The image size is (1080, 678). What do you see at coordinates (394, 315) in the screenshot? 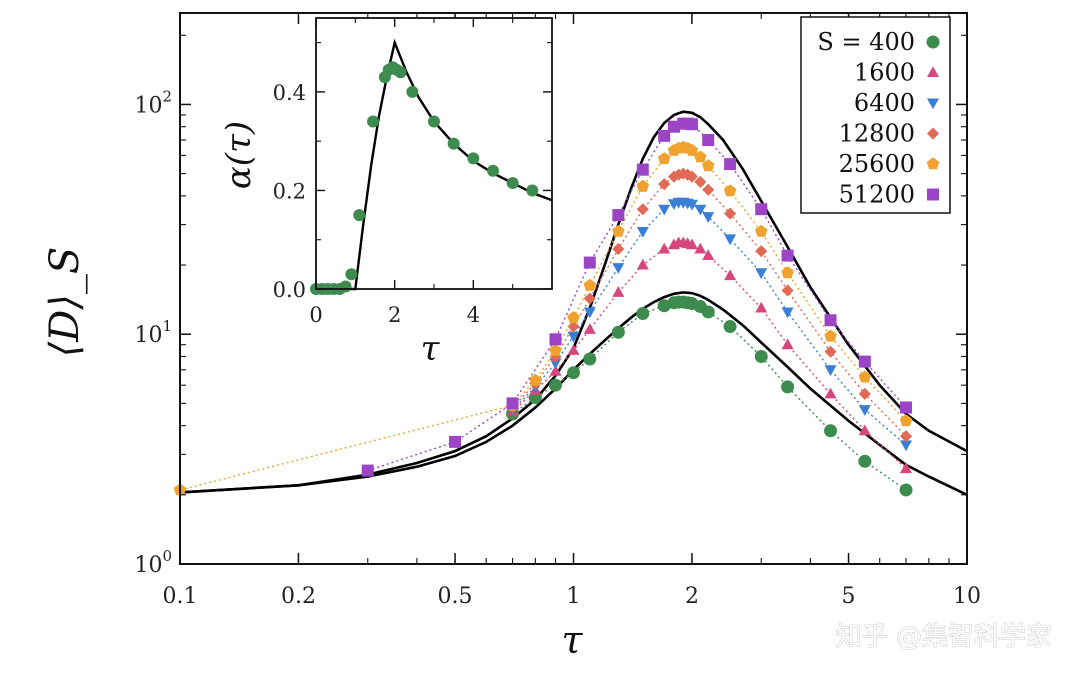
I see `inset-x-tick-label: 2` at bounding box center [394, 315].